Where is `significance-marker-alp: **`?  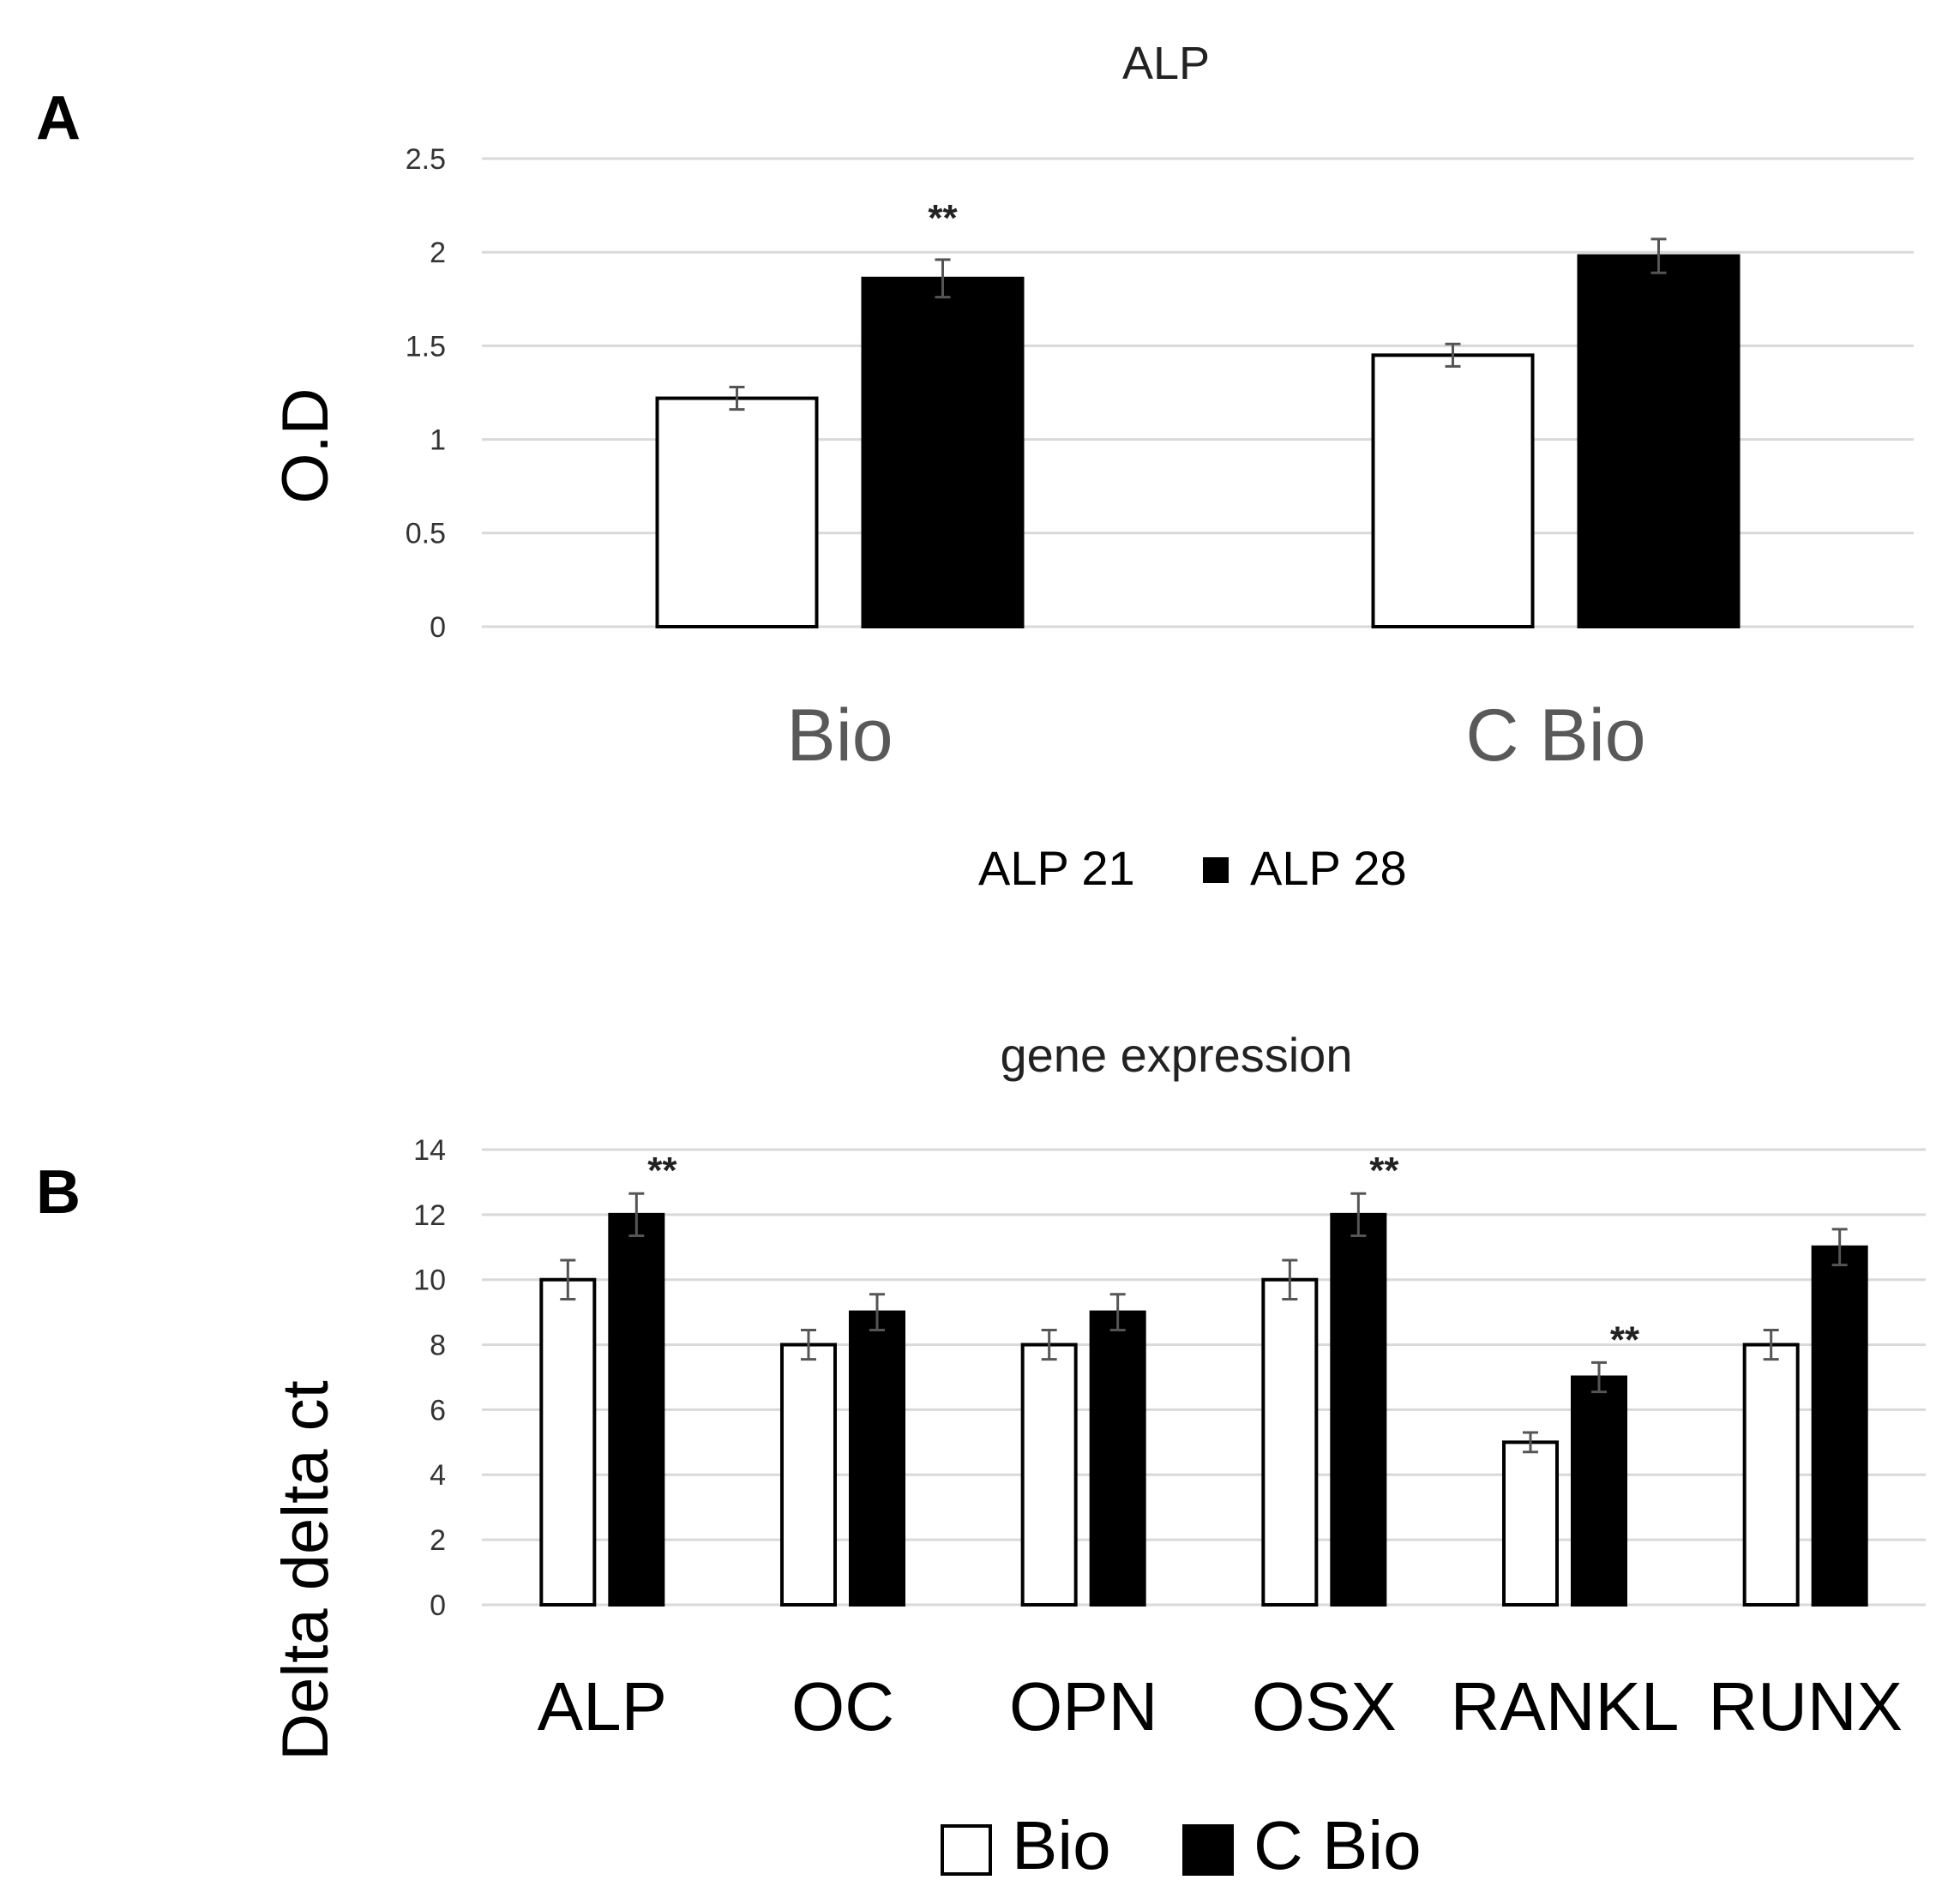
significance-marker-alp: ** is located at coordinates (662, 1171).